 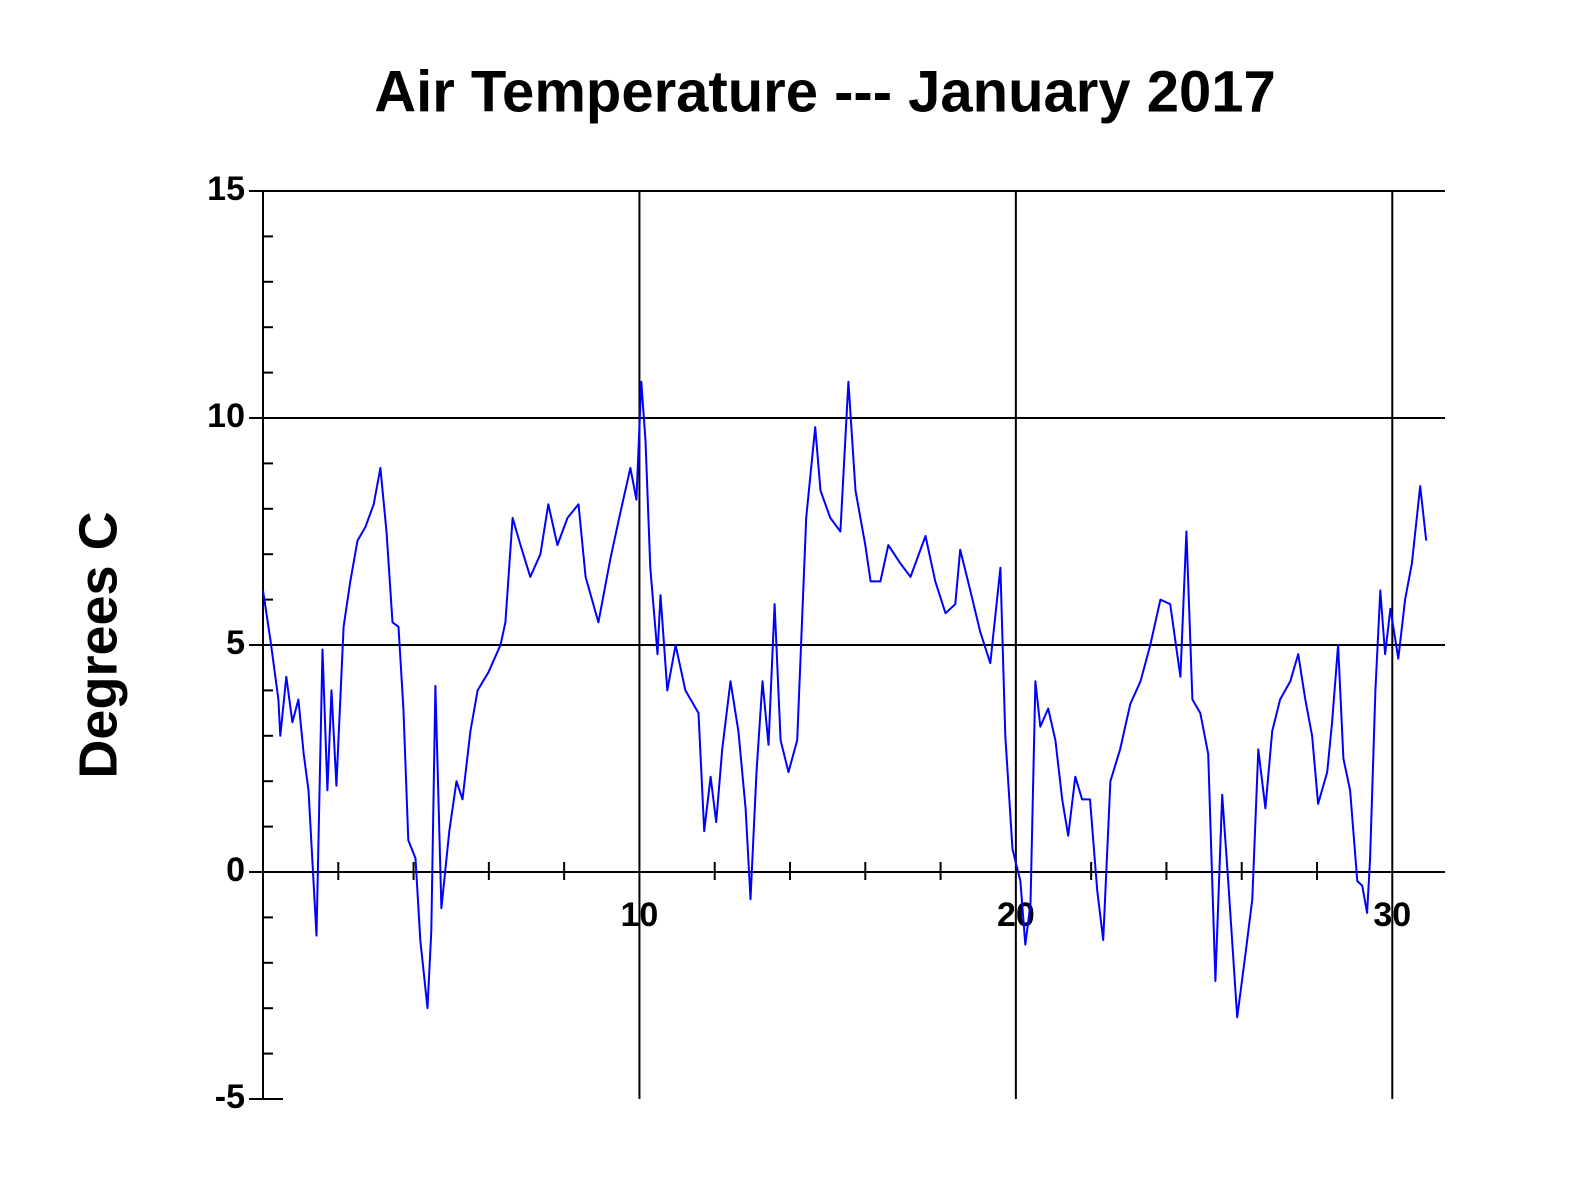 What do you see at coordinates (825, 91) in the screenshot?
I see `chart-title: Air Temperature --- January 2017` at bounding box center [825, 91].